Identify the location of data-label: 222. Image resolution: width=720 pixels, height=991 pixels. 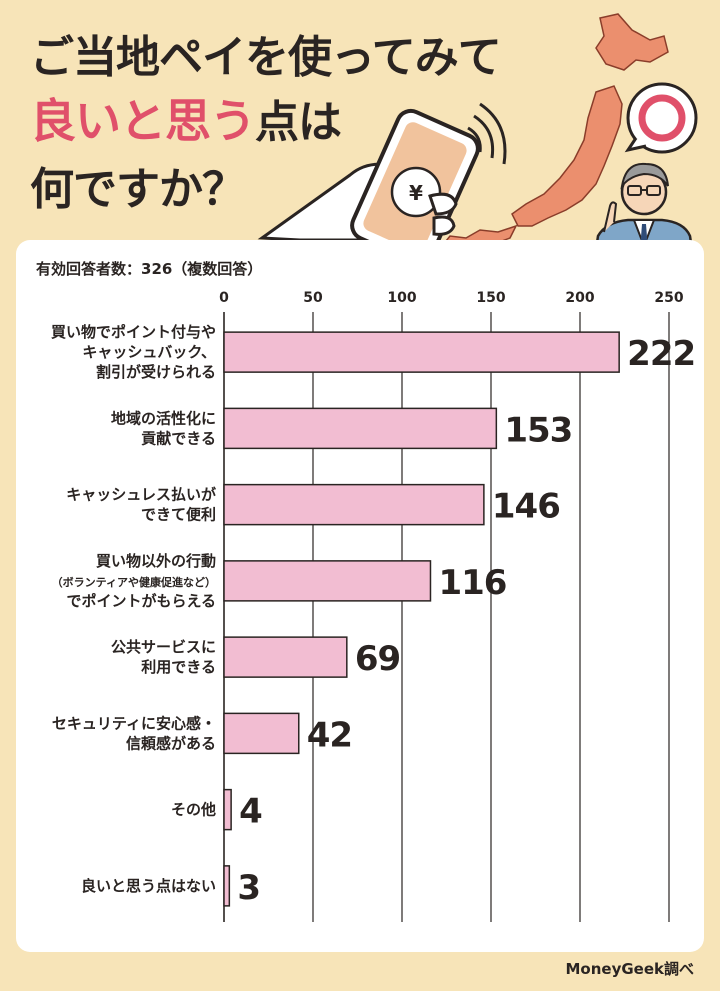
(661, 354).